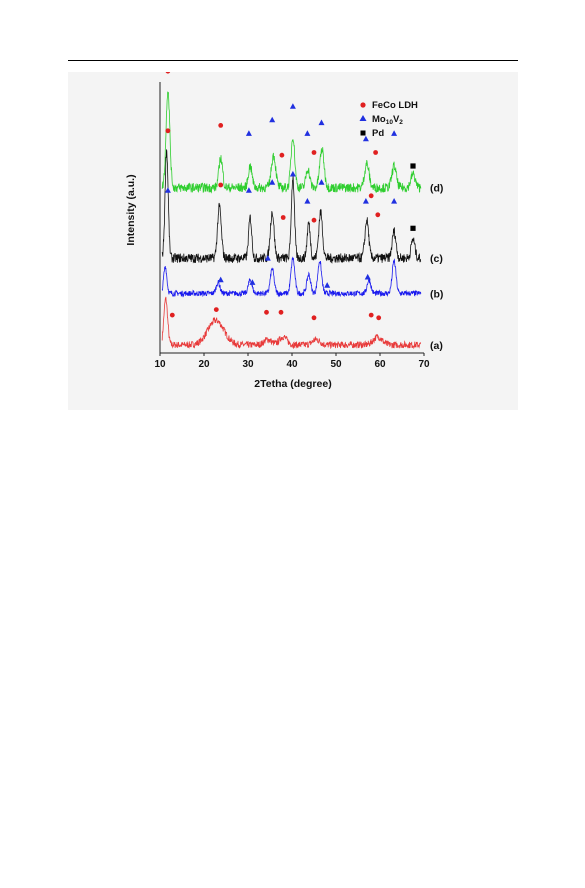 Image resolution: width=585 pixels, height=888 pixels. What do you see at coordinates (291, 277) in the screenshot?
I see `series-1-line` at bounding box center [291, 277].